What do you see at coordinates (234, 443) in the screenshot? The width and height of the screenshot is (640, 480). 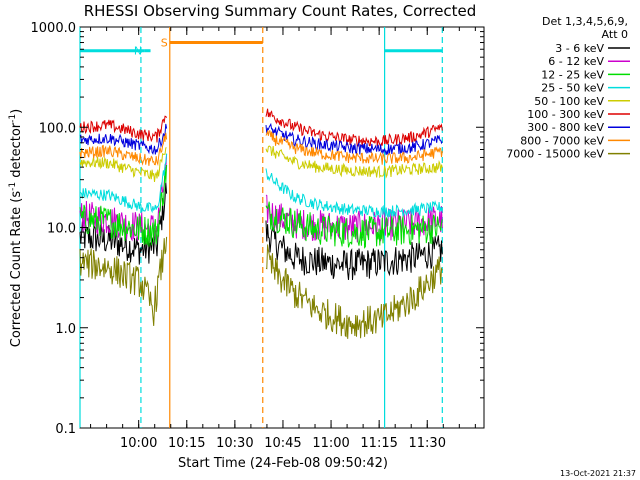 I see `x-tick-label: 10:30` at bounding box center [234, 443].